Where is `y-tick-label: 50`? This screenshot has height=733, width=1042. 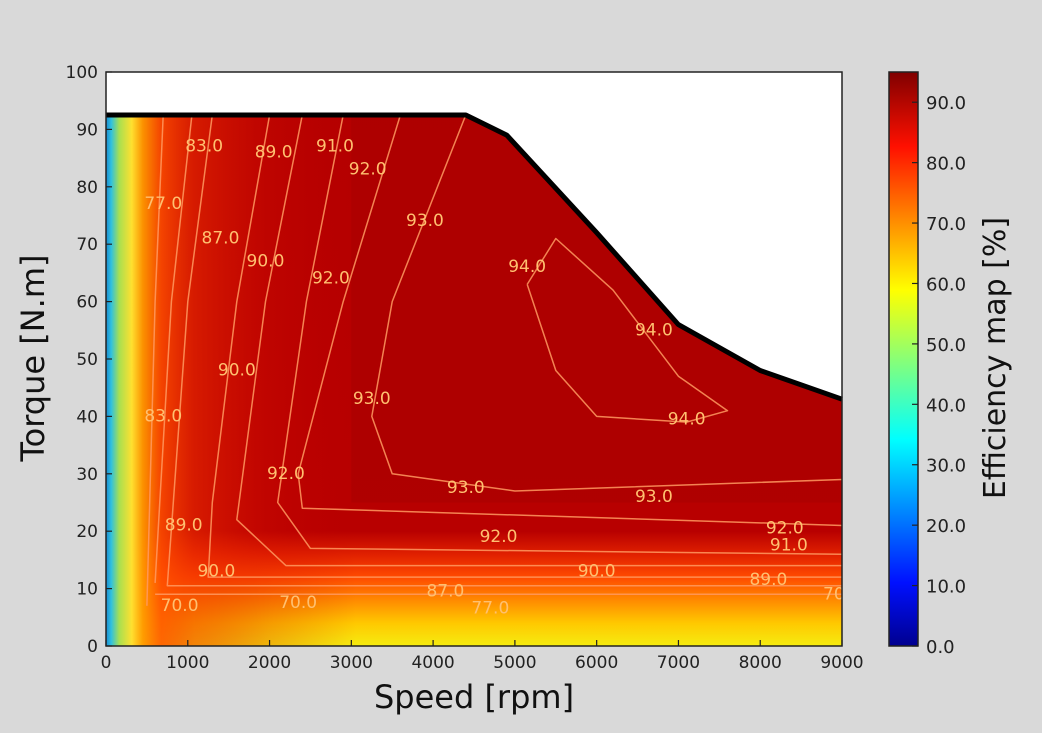 y-tick-label: 50 is located at coordinates (87, 360).